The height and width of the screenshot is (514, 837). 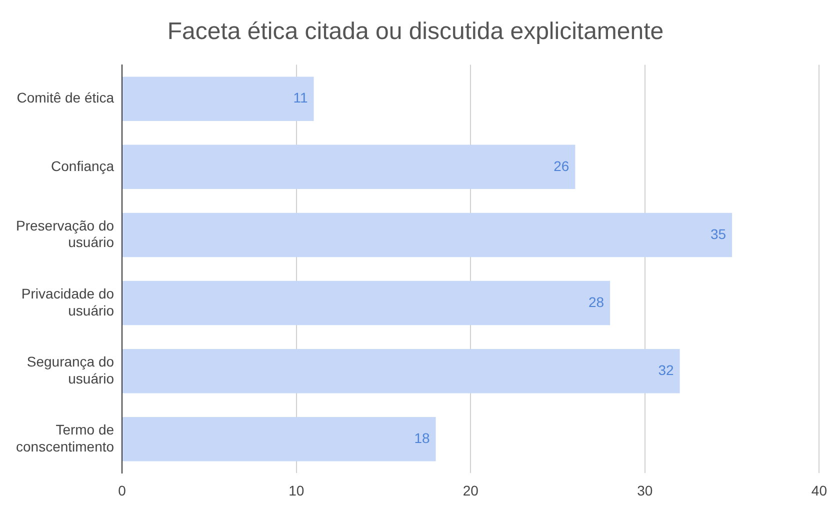 What do you see at coordinates (82, 166) in the screenshot?
I see `y-tick-label: Confiança` at bounding box center [82, 166].